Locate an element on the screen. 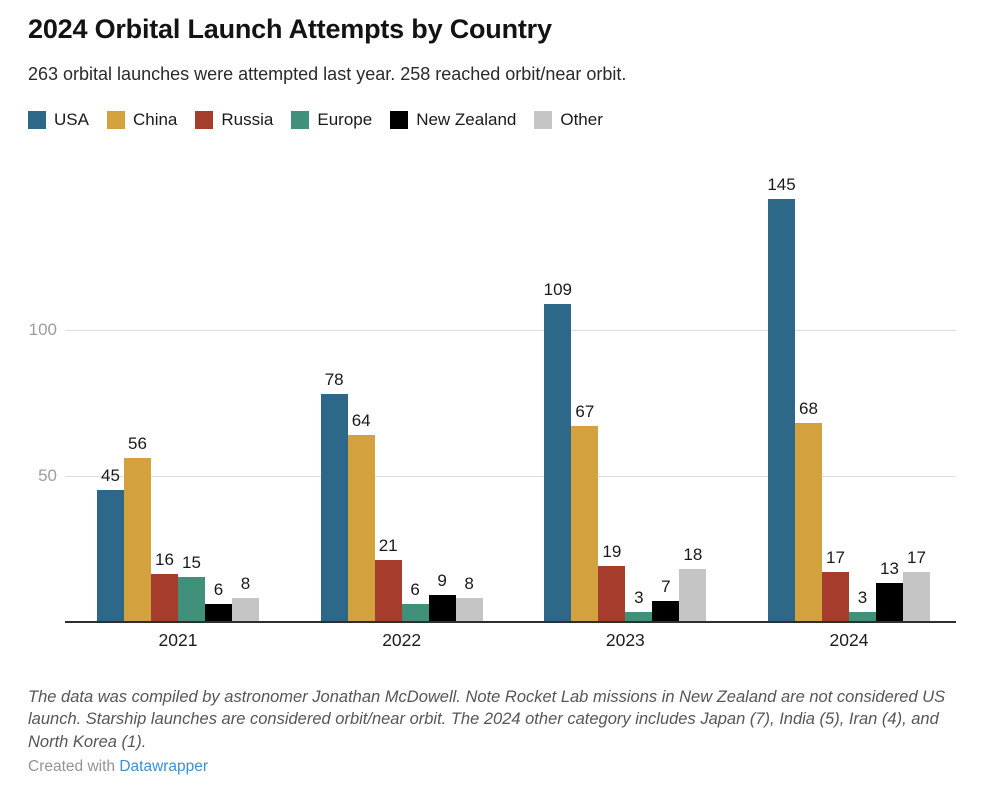  bar-usa-2021 is located at coordinates (110, 555).